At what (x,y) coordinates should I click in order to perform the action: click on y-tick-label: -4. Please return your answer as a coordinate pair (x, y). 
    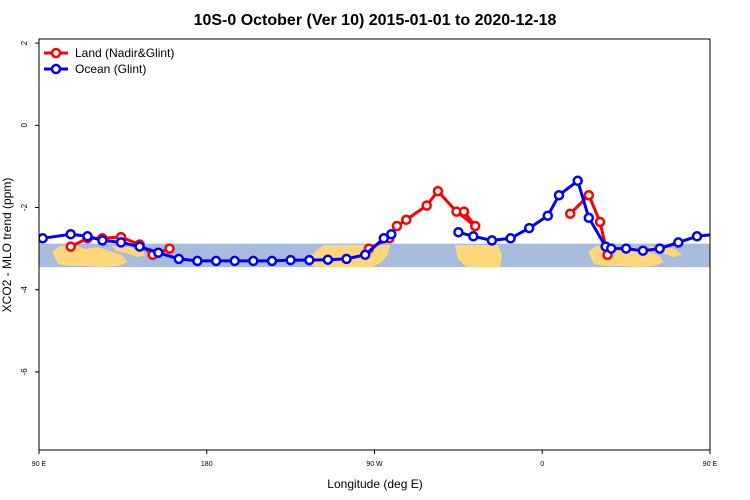
    Looking at the image, I should click on (24, 290).